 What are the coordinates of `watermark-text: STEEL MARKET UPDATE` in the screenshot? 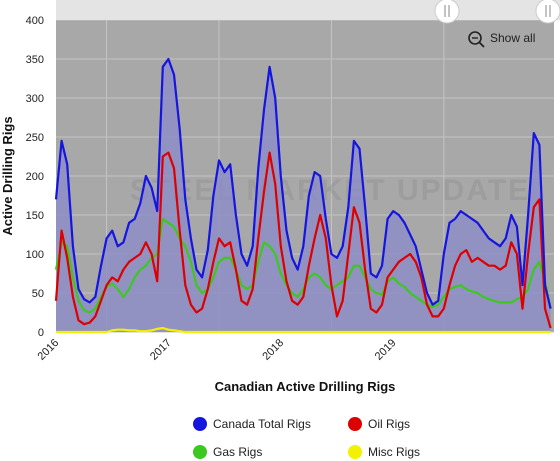 It's located at (330, 190).